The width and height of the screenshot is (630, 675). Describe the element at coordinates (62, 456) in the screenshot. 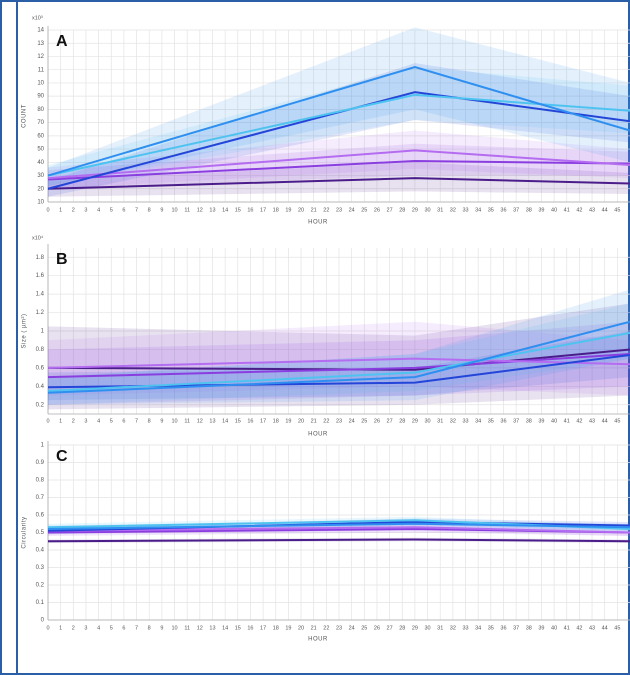

I see `panel-label: C` at that location.